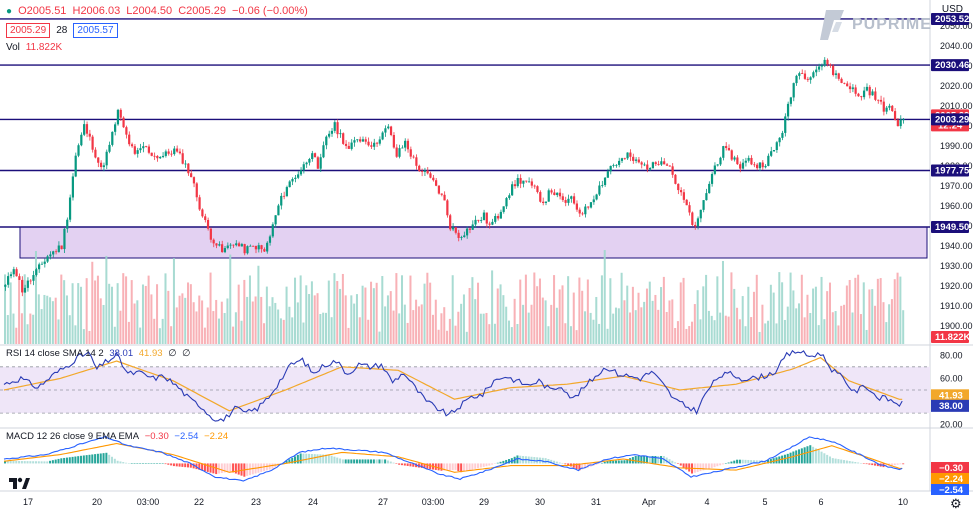 This screenshot has width=973, height=513. I want to click on rsi-line, so click(453, 385).